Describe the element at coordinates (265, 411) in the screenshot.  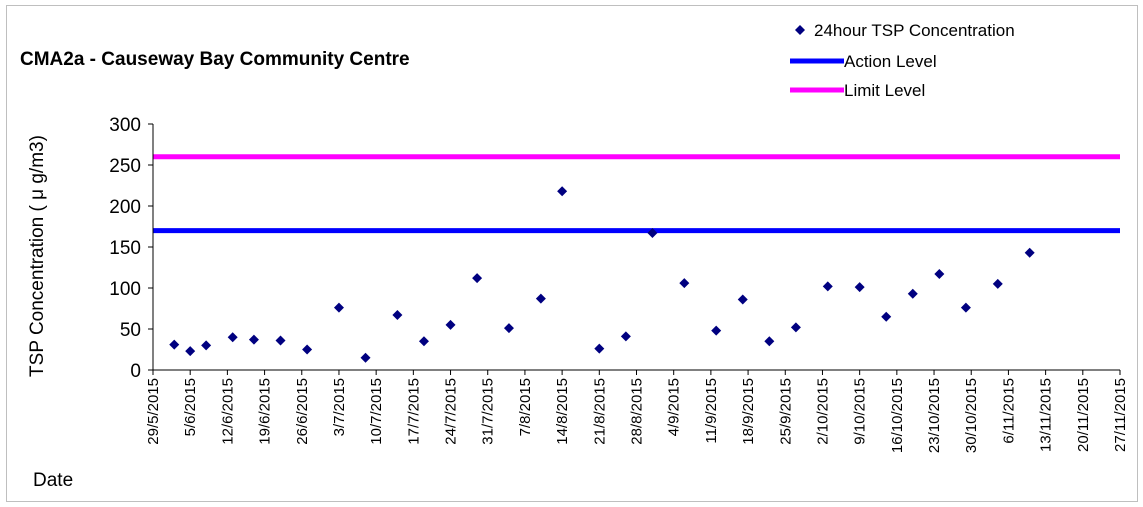
I see `x-tick-label: 19/6/2015` at that location.